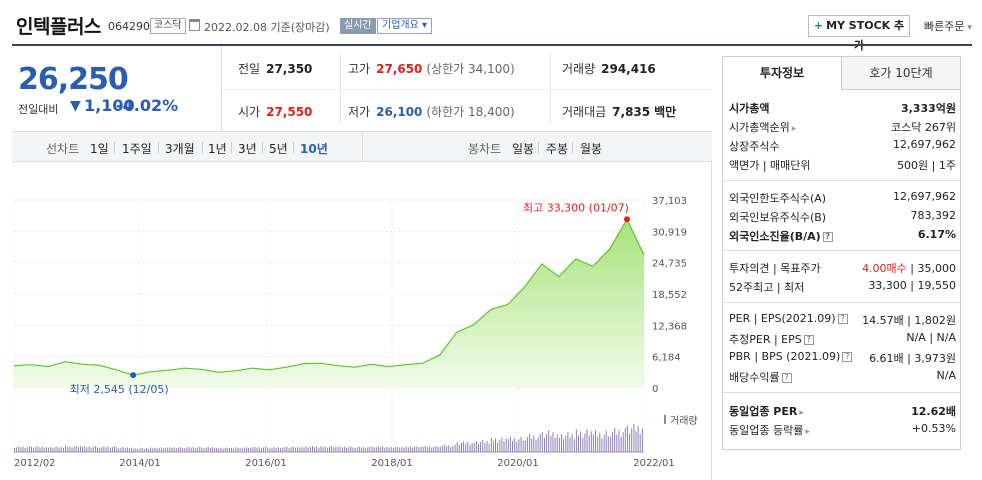  I want to click on tab-period-3y: 3년, so click(247, 149).